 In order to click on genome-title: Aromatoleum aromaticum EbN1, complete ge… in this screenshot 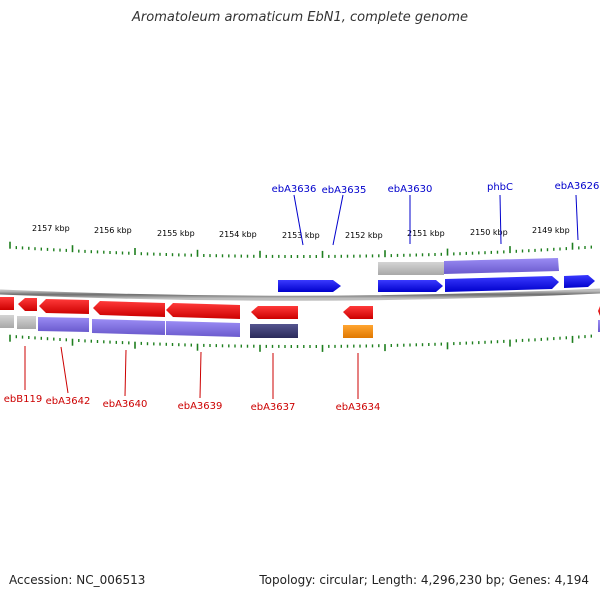, I will do `click(300, 17)`.